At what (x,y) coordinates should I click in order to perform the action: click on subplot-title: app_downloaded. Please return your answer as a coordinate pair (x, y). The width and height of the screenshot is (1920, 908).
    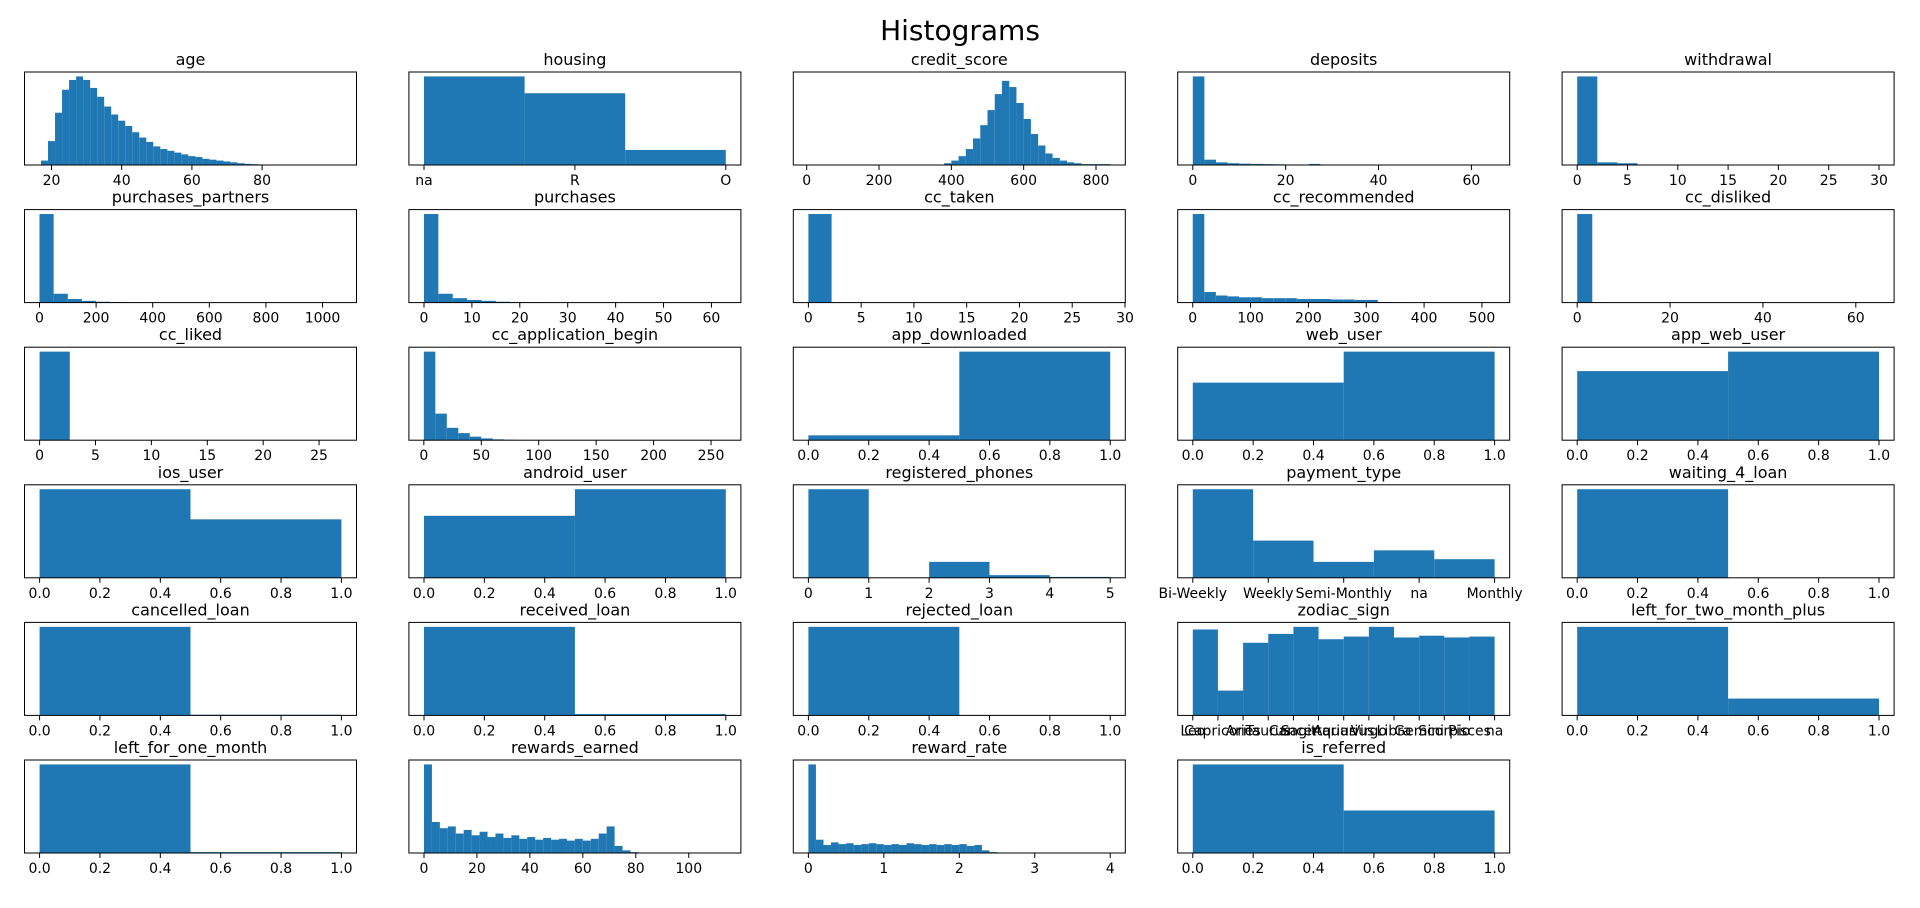
    Looking at the image, I should click on (959, 335).